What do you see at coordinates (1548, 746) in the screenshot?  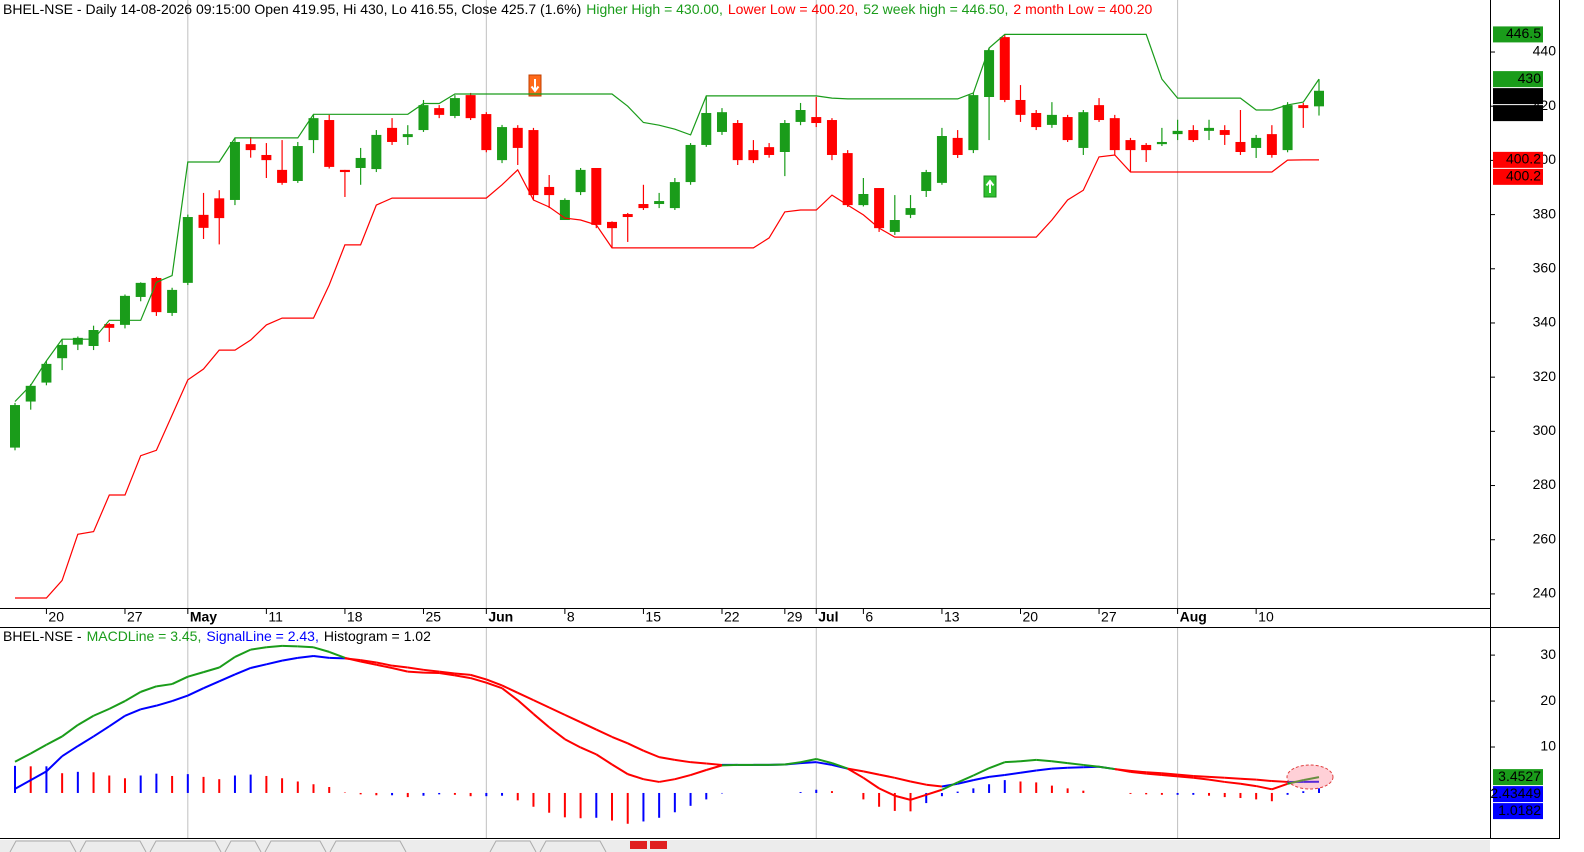 I see `y-tick-label: 10` at bounding box center [1548, 746].